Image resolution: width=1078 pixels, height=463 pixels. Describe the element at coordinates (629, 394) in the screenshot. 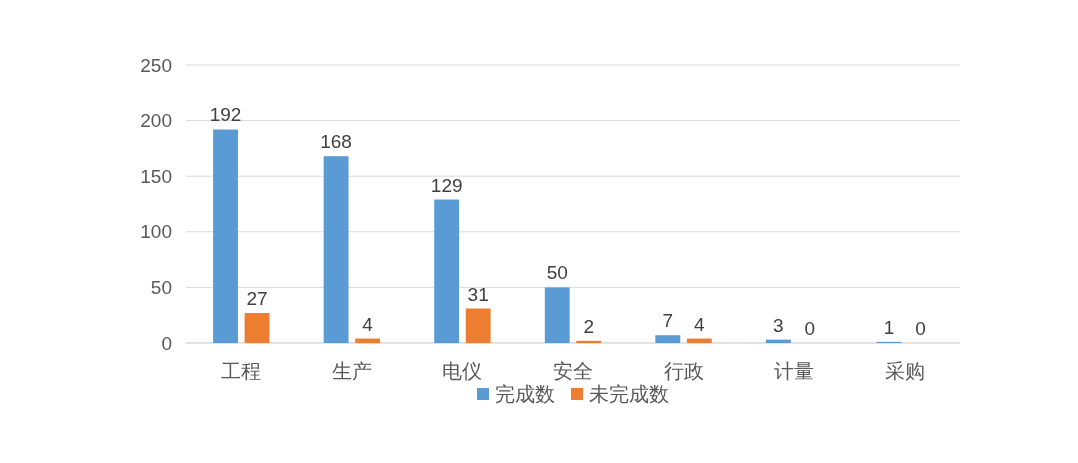

I see `legend-label: 未完成数` at that location.